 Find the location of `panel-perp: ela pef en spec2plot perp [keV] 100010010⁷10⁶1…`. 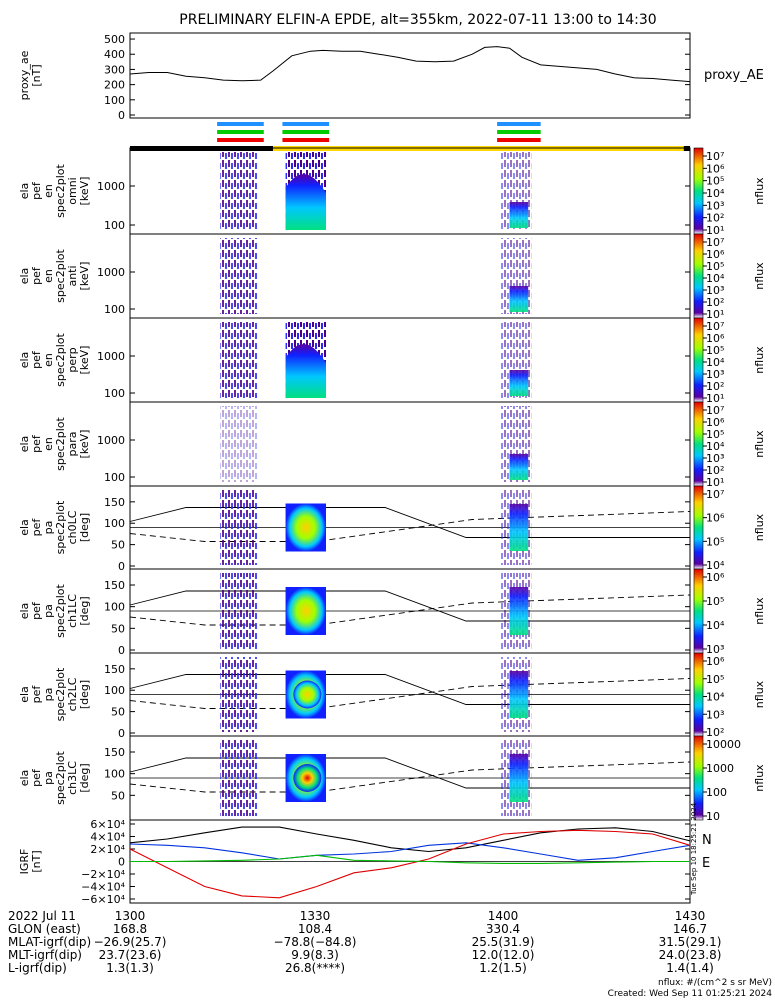

panel-perp: ela pef en spec2plot perp [keV] 100010010⁷10⁶1… is located at coordinates (392, 361).